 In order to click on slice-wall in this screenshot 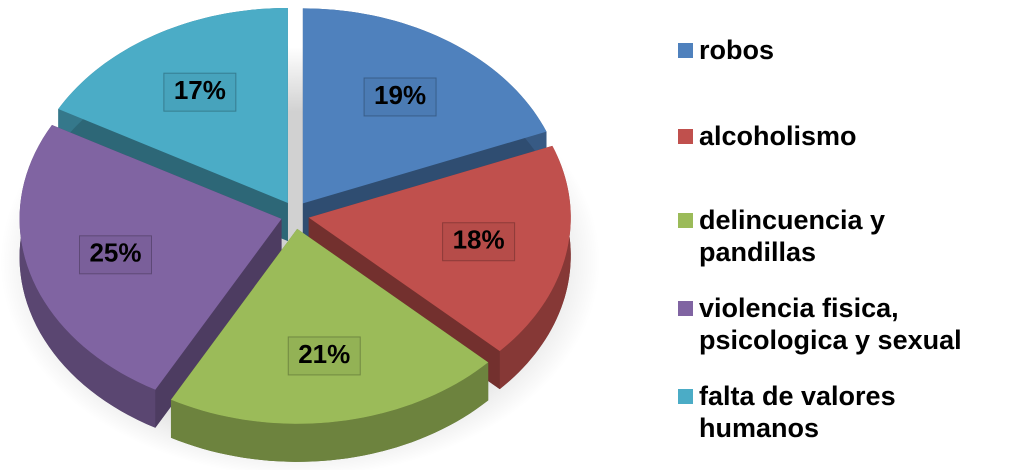, I will do `click(218, 323)`.